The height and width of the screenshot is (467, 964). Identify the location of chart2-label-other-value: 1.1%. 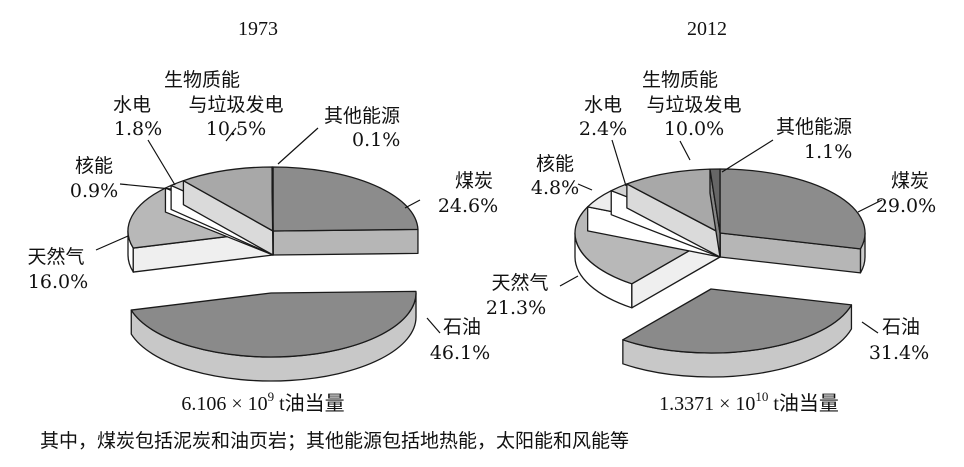
(828, 152).